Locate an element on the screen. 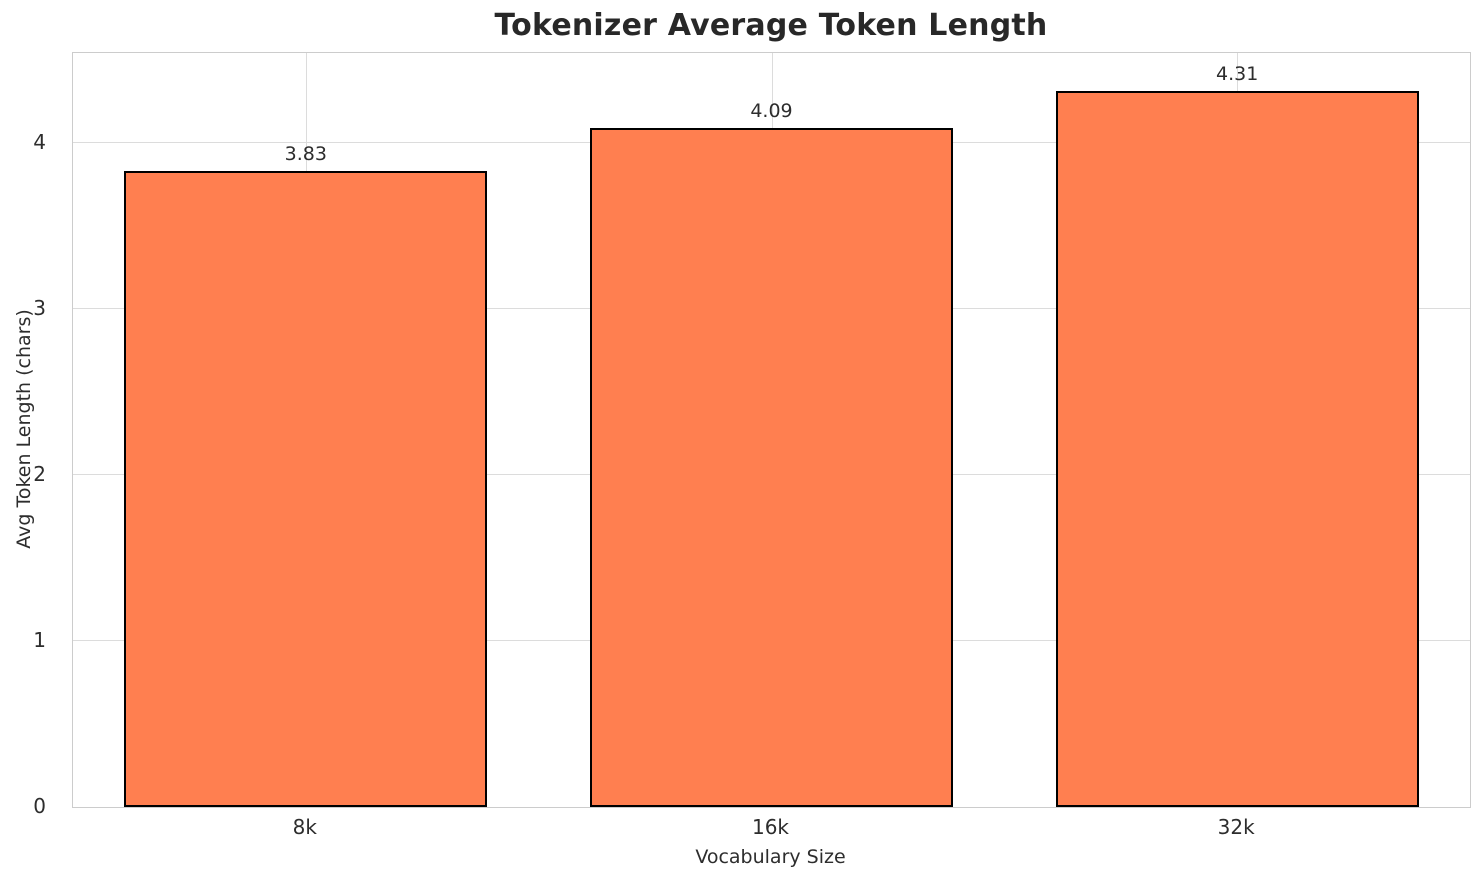 The width and height of the screenshot is (1483, 885). y-tick-1: 1 is located at coordinates (39, 639).